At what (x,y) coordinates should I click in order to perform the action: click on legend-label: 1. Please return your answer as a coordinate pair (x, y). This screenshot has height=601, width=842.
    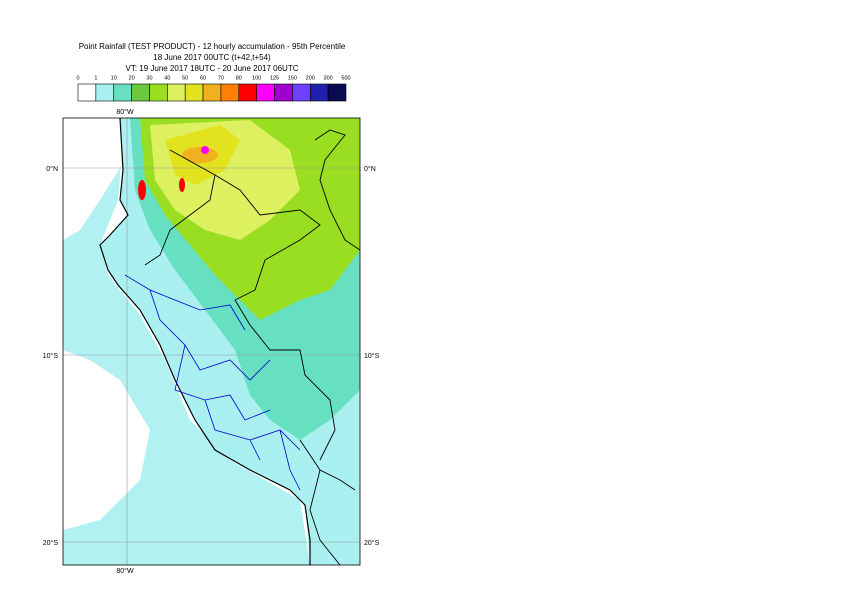
    Looking at the image, I should click on (95, 78).